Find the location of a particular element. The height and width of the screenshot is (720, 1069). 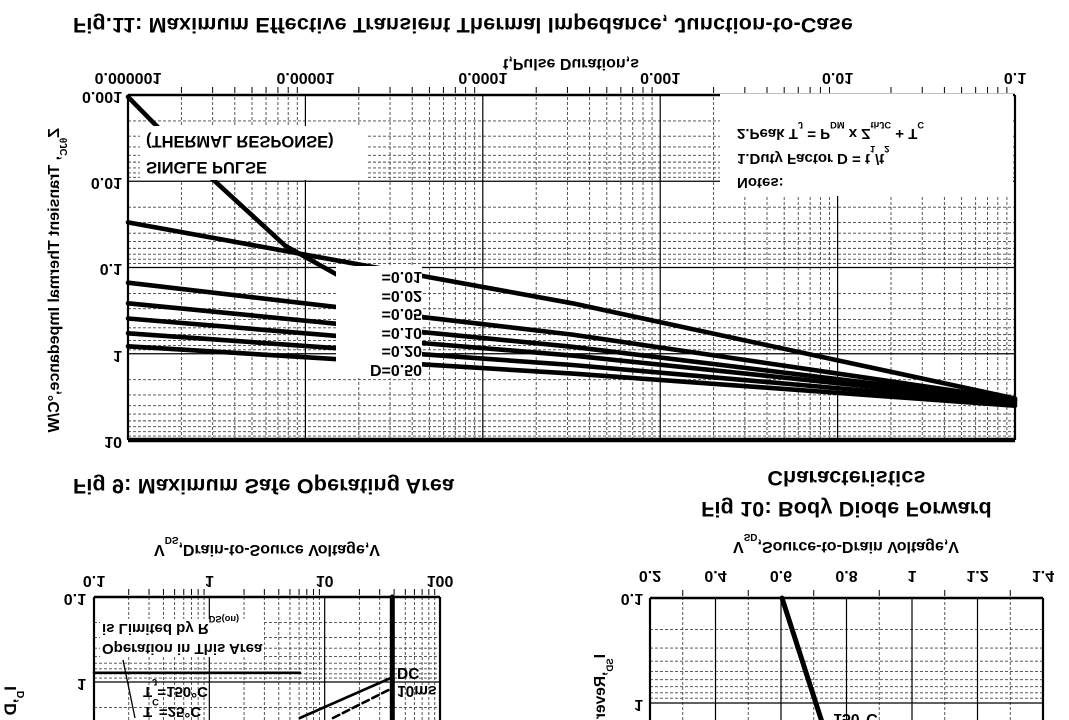

fig9-soa-line-labels: 10ms DC is located at coordinates (417, 682).